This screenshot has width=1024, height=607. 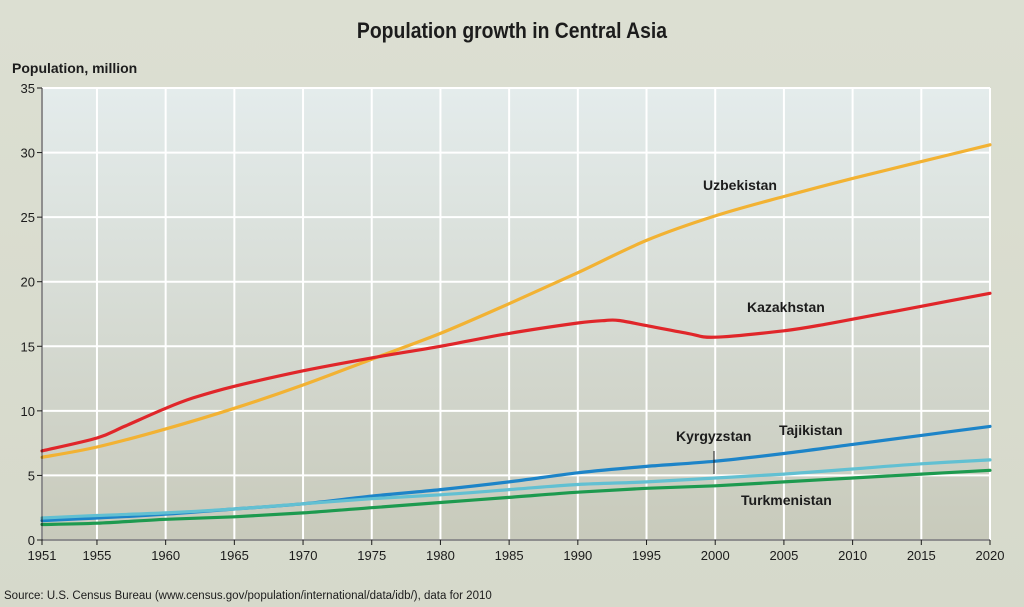 What do you see at coordinates (990, 555) in the screenshot?
I see `x-tick-label-2020: 2020` at bounding box center [990, 555].